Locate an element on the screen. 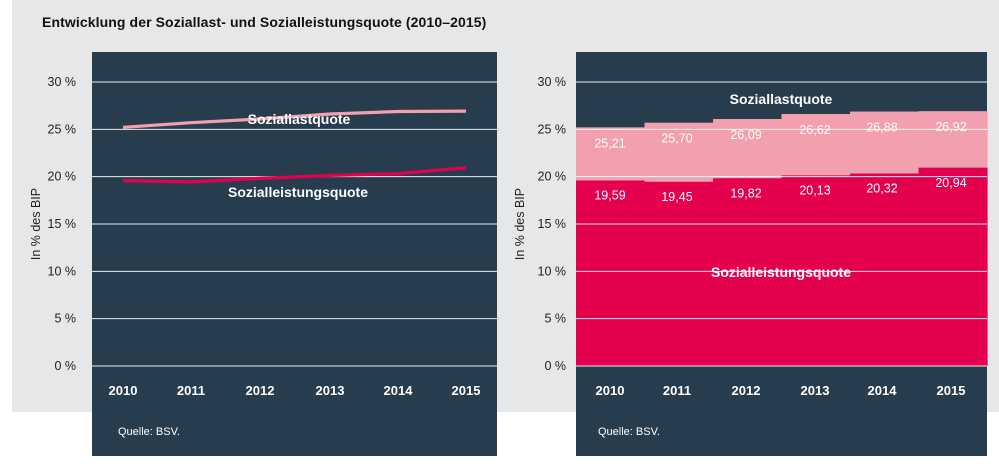 The height and width of the screenshot is (476, 999). data-label-soziallastquote: 25,21 is located at coordinates (609, 143).